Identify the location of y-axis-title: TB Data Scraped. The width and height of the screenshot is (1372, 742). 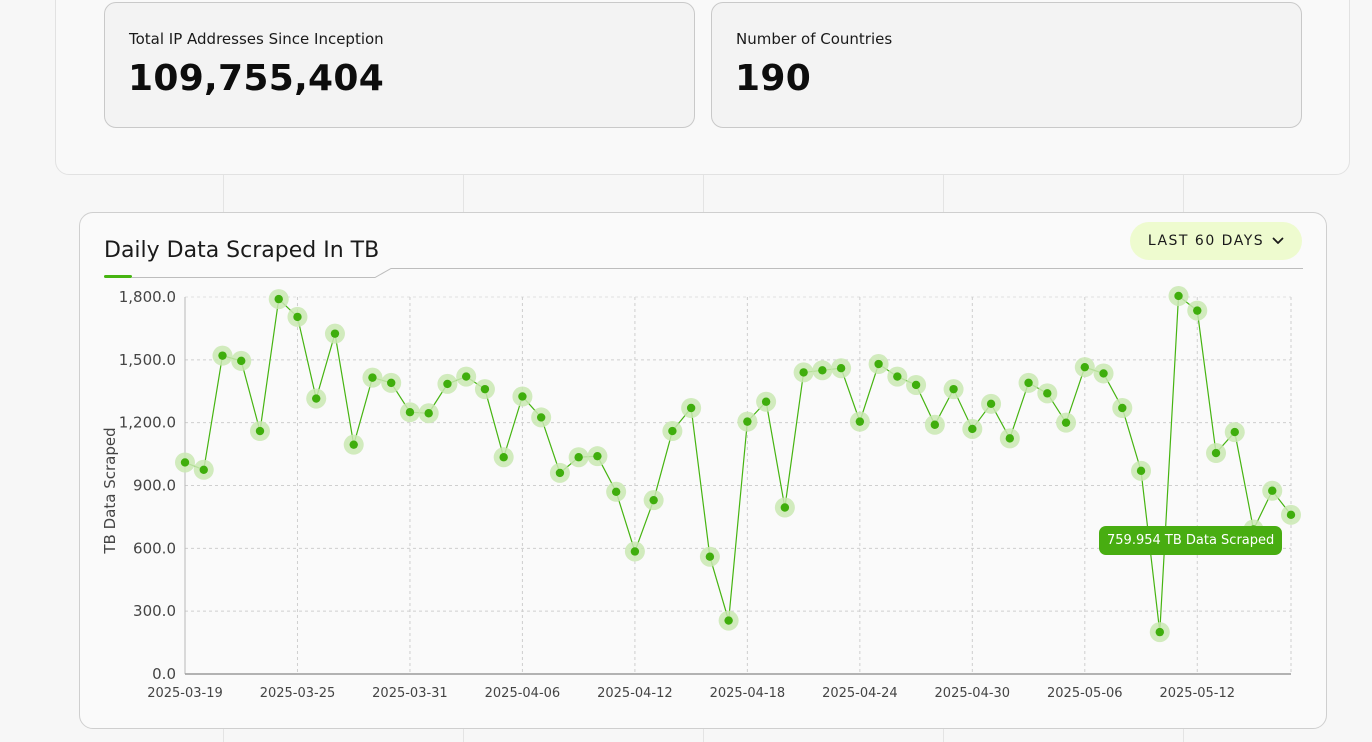
(110, 490).